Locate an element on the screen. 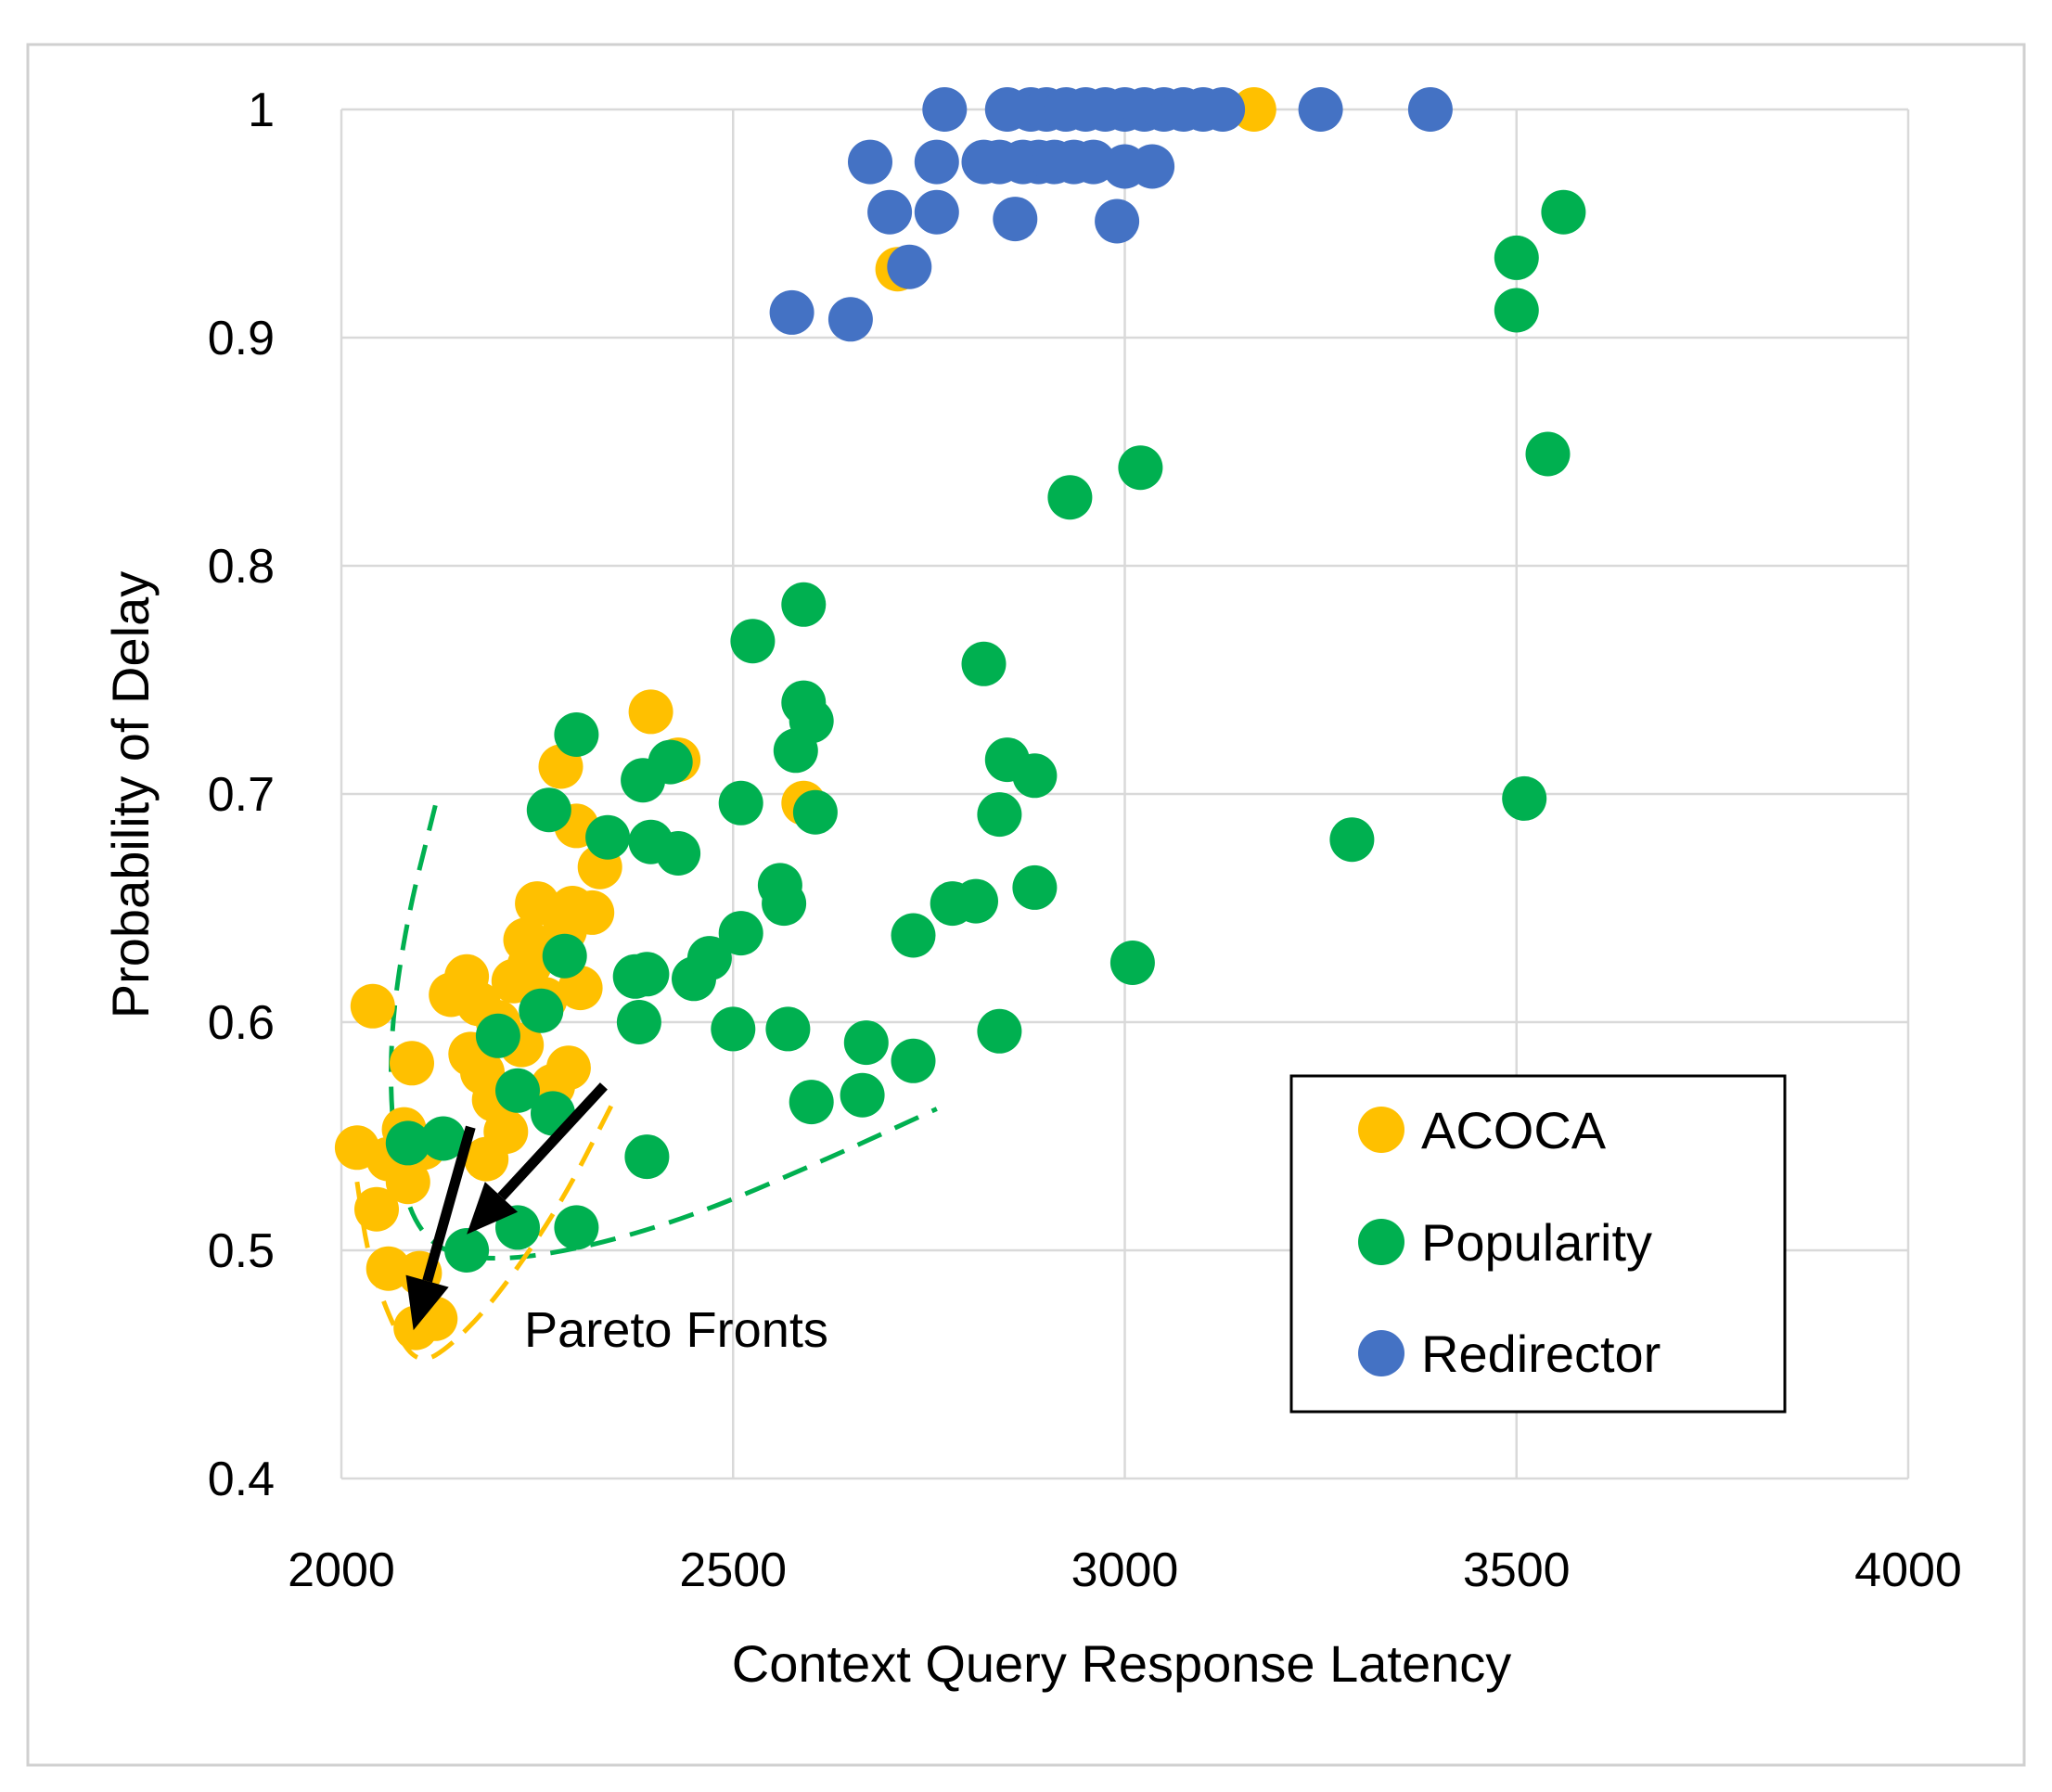 Image resolution: width=2052 pixels, height=1792 pixels. x-tick-label-0: 2000 is located at coordinates (341, 1570).